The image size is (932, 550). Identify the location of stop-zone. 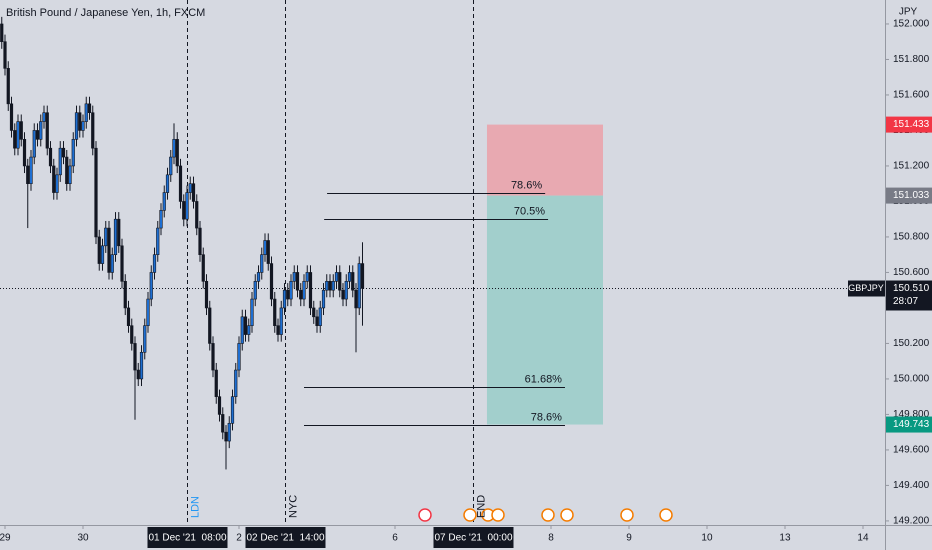
(544, 160).